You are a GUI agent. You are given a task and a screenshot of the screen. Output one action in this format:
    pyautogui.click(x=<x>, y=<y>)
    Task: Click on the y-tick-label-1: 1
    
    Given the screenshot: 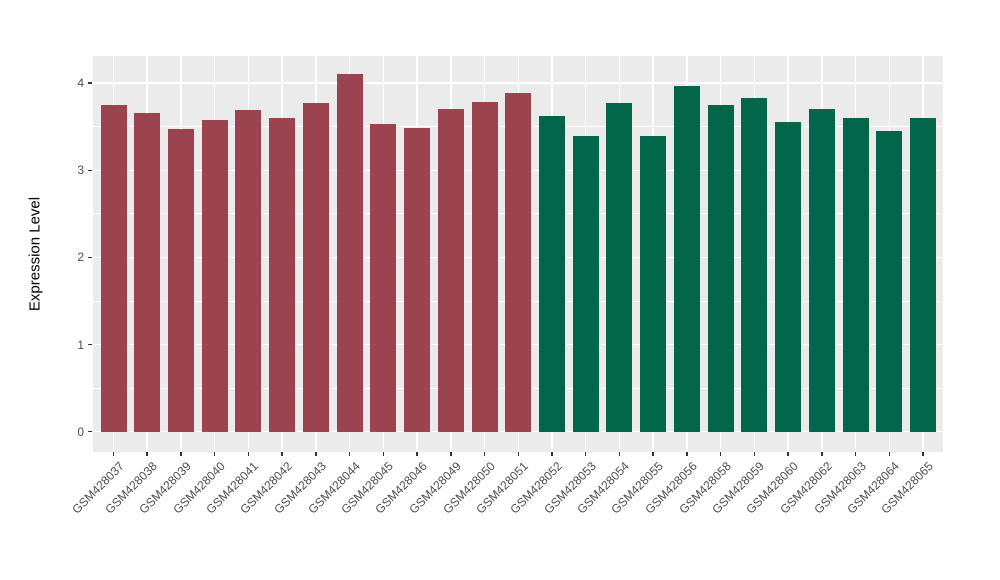 What is the action you would take?
    pyautogui.click(x=80, y=344)
    